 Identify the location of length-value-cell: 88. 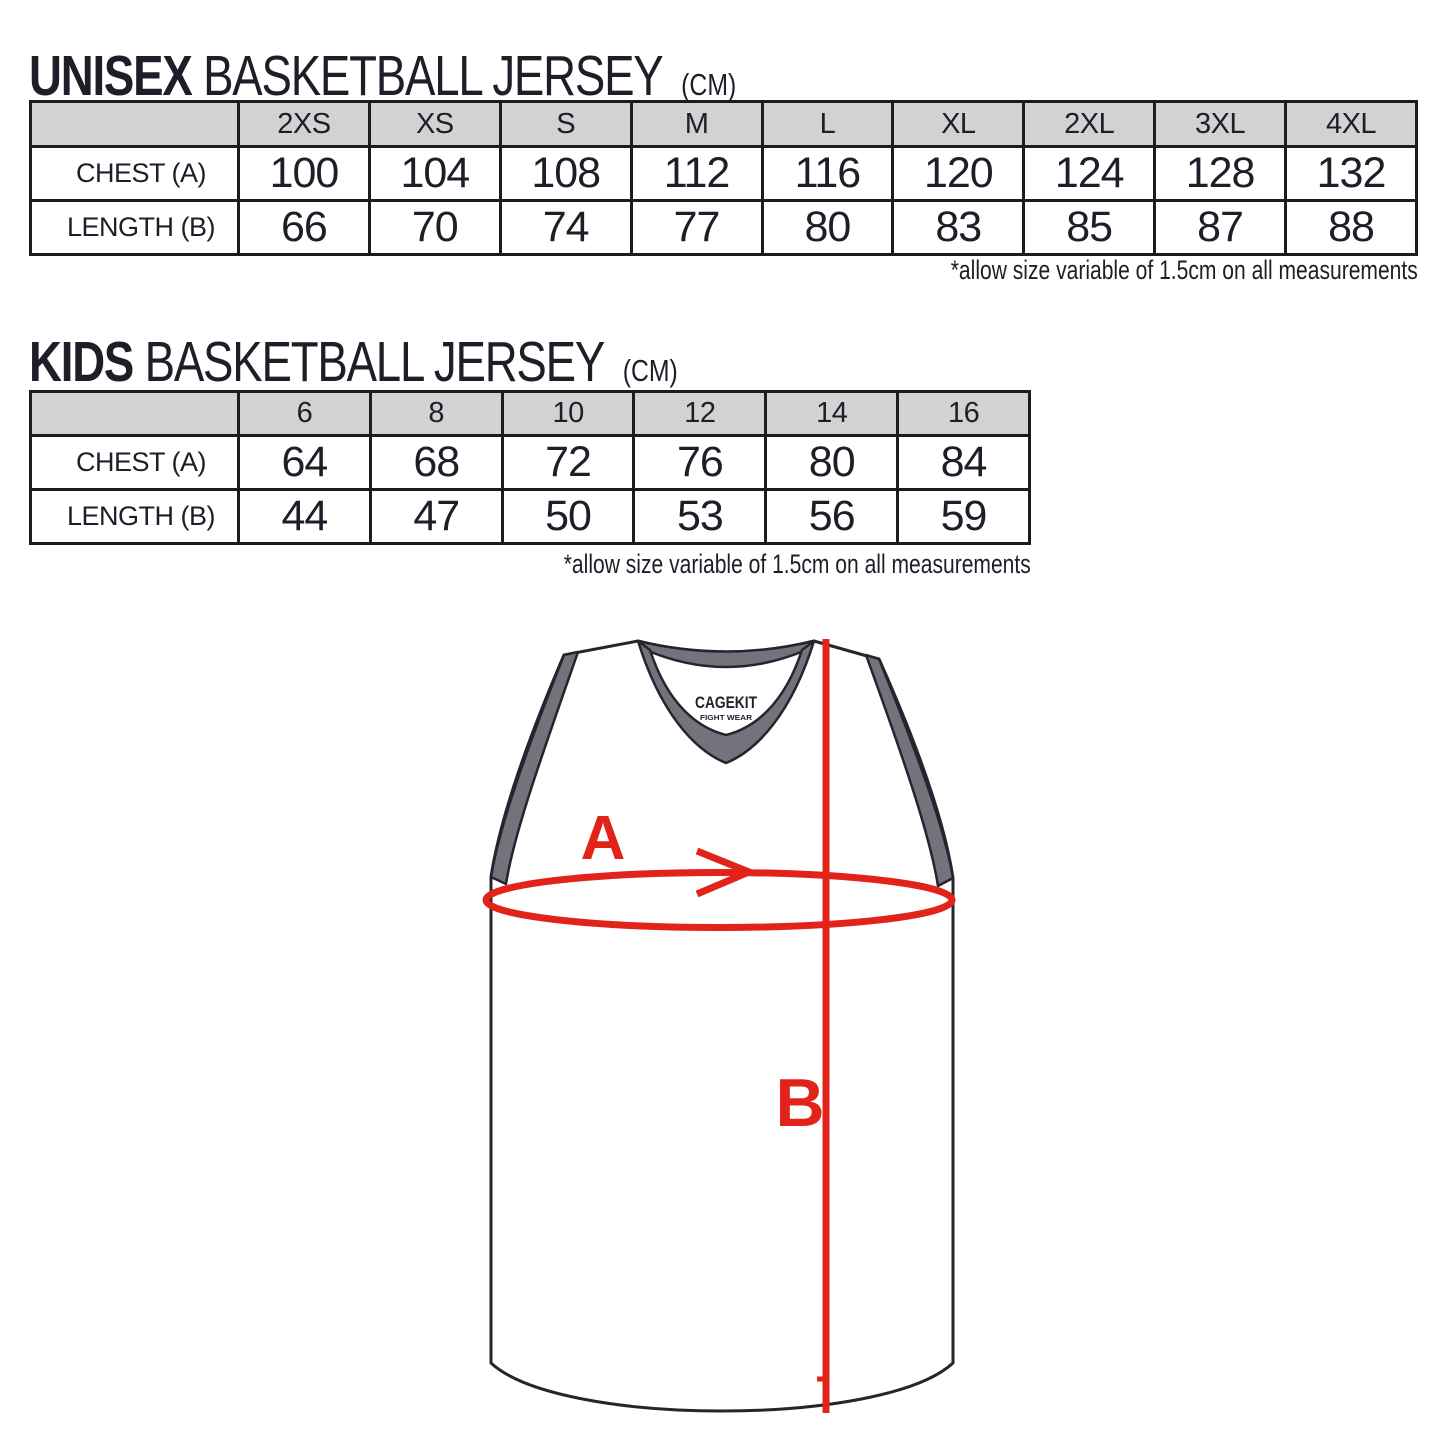
(1351, 227).